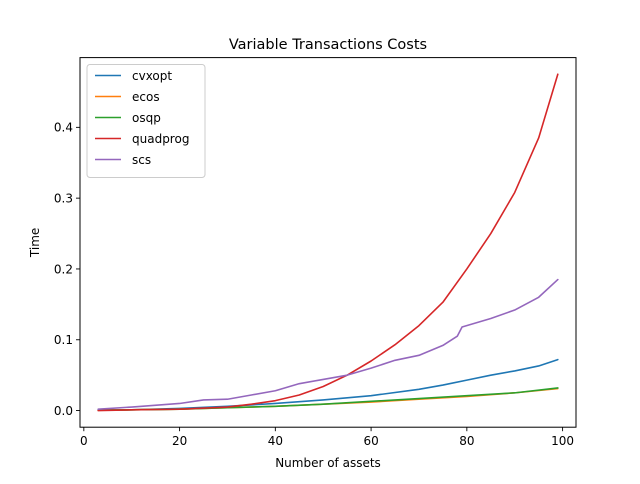 This screenshot has width=640, height=484. I want to click on y-axis: 0.0 0.1 0.2 0.3 0.4, so click(67, 269).